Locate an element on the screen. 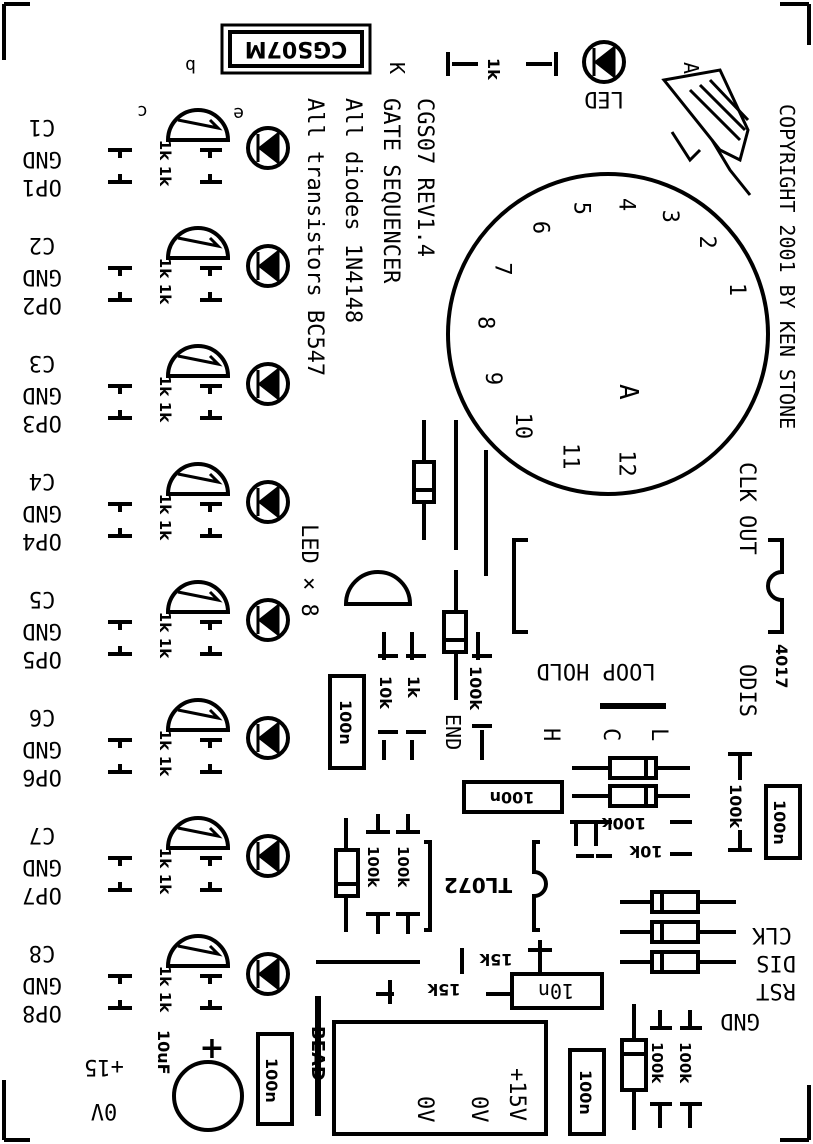 The height and width of the screenshot is (1144, 813). channel-5: C5 GND OP5 1k 1k is located at coordinates (156, 625).